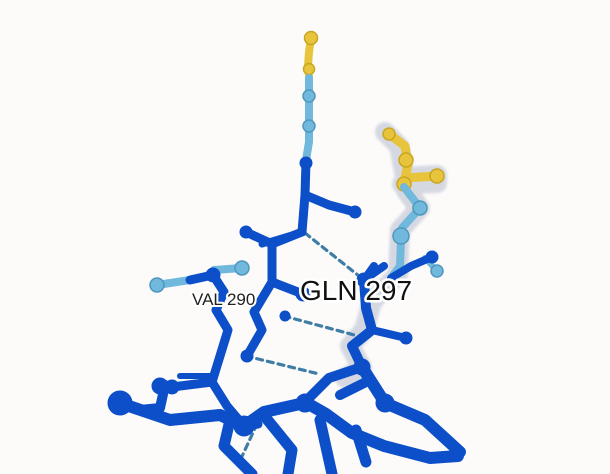 The image size is (610, 474). I want to click on residue-labels: VAL 290 GLN 297, so click(302, 292).